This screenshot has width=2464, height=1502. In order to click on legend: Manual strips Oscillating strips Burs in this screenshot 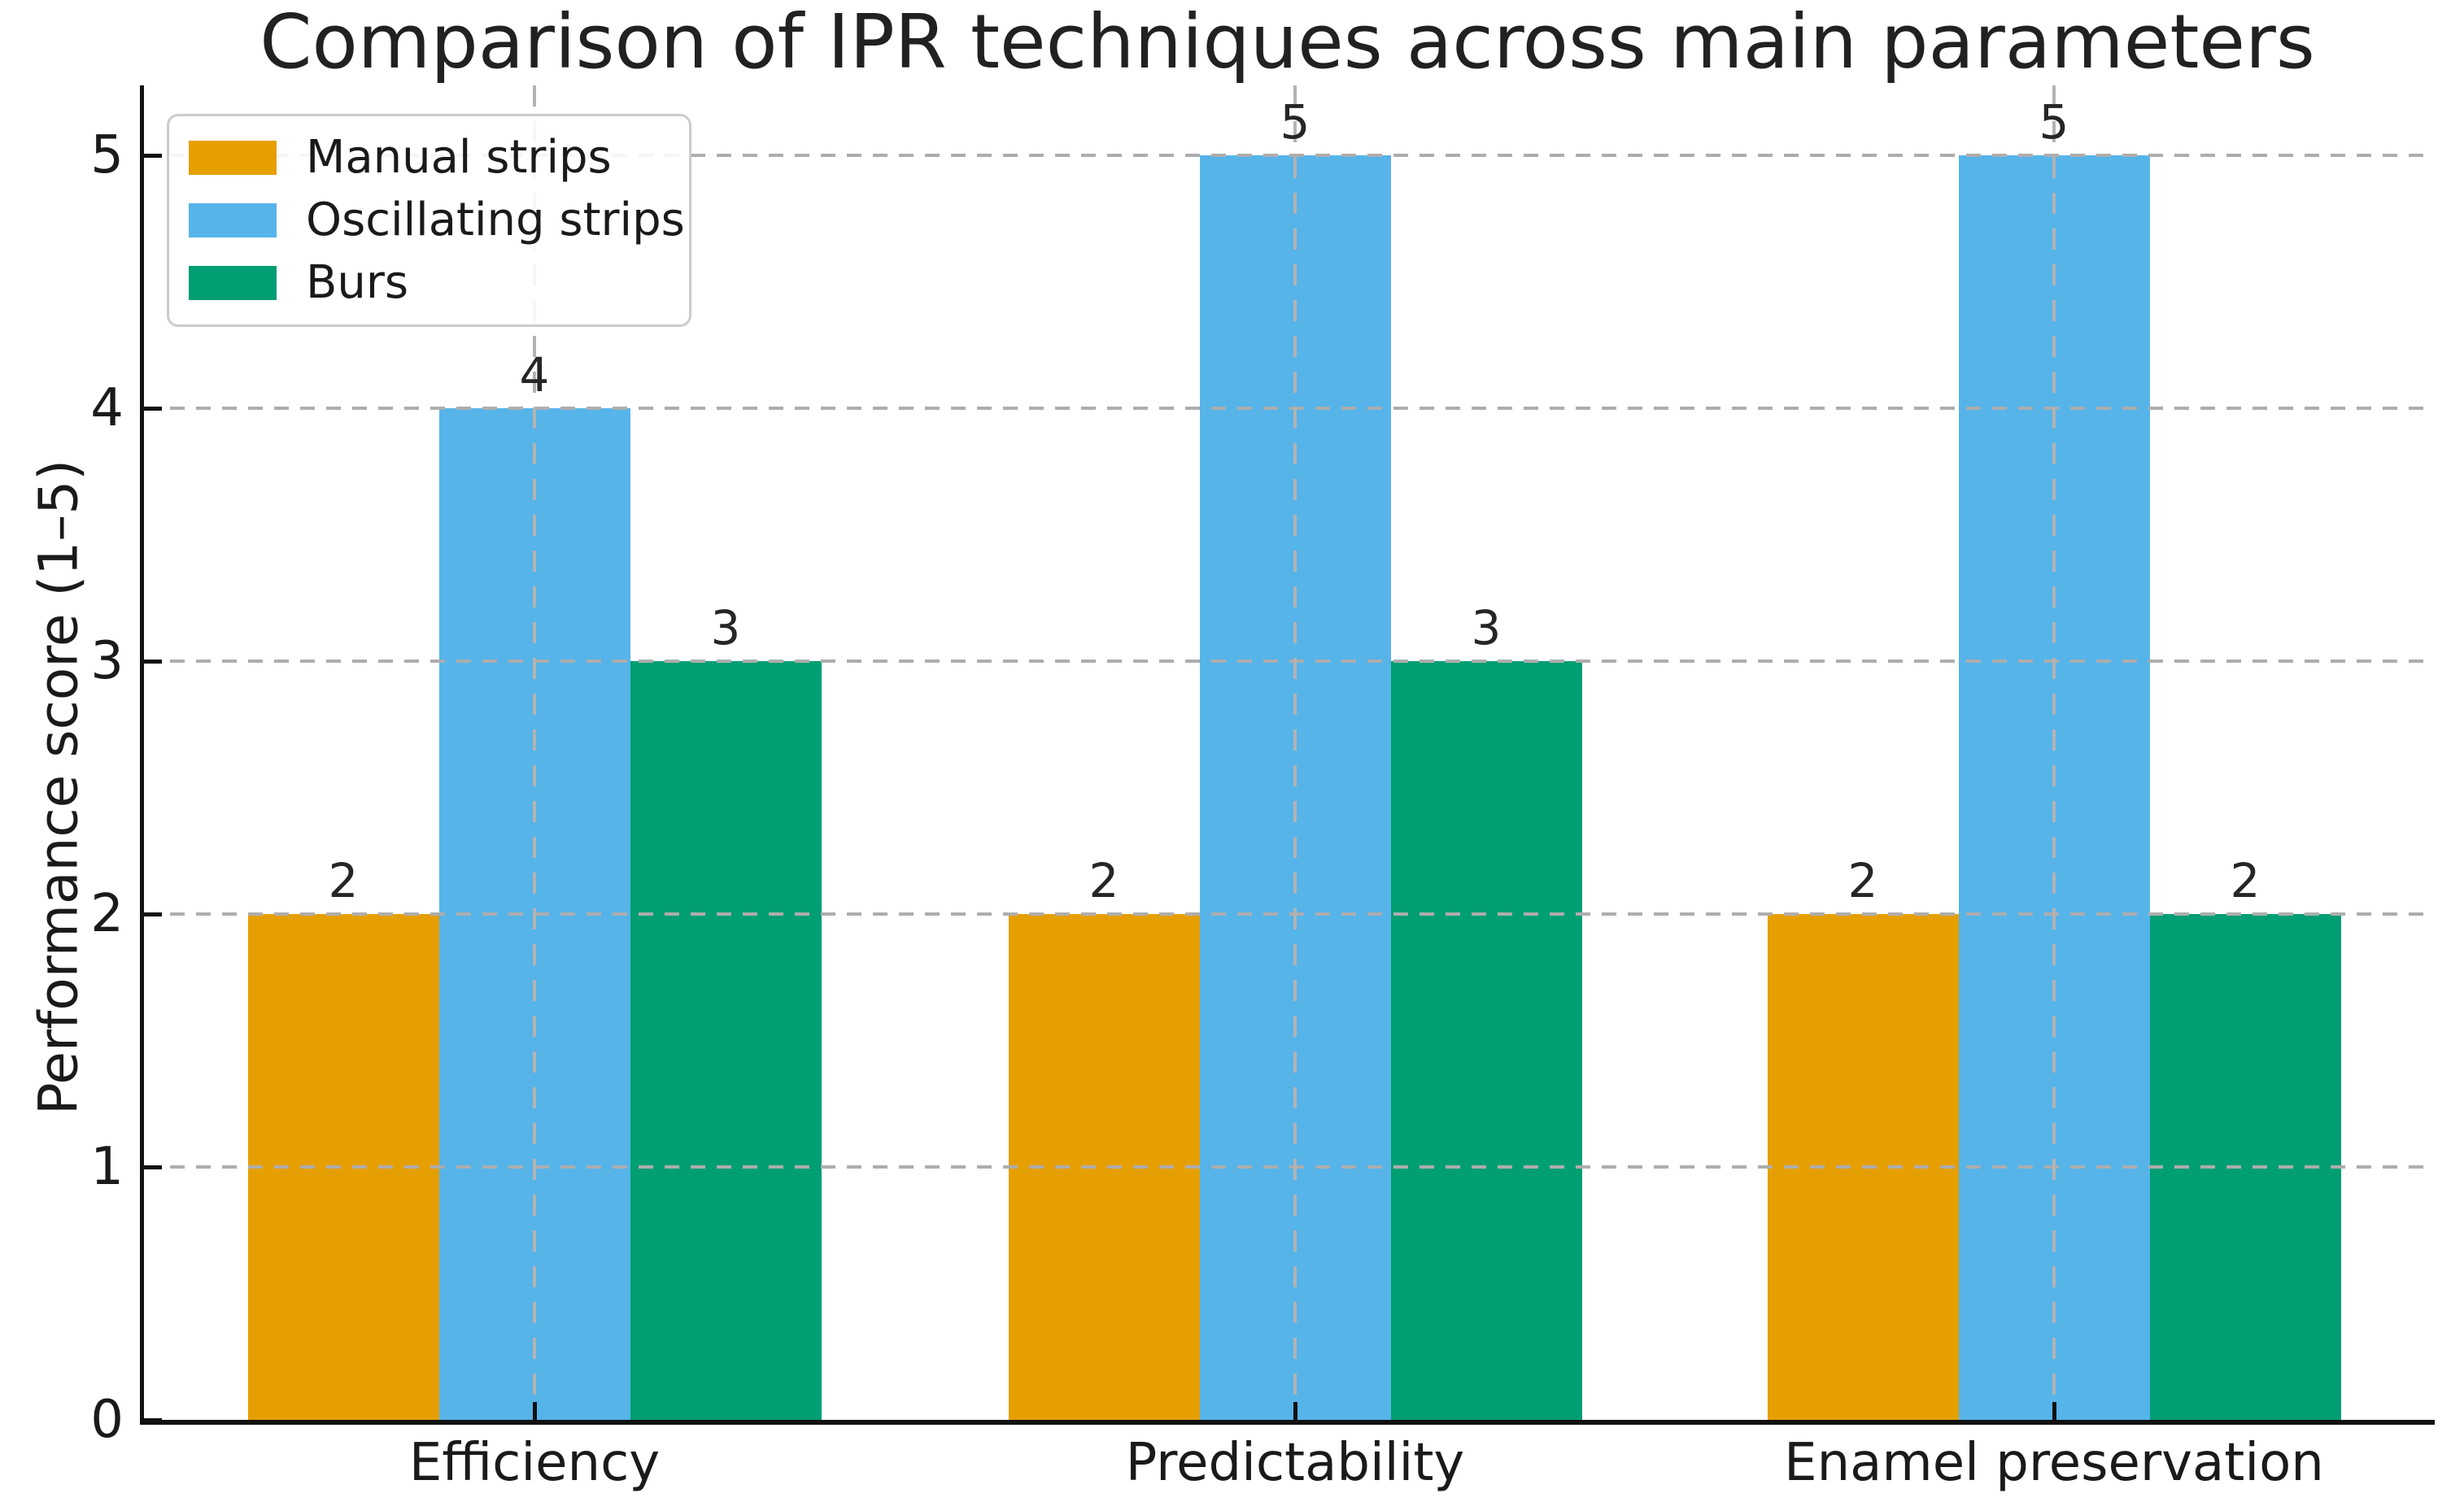, I will do `click(429, 220)`.